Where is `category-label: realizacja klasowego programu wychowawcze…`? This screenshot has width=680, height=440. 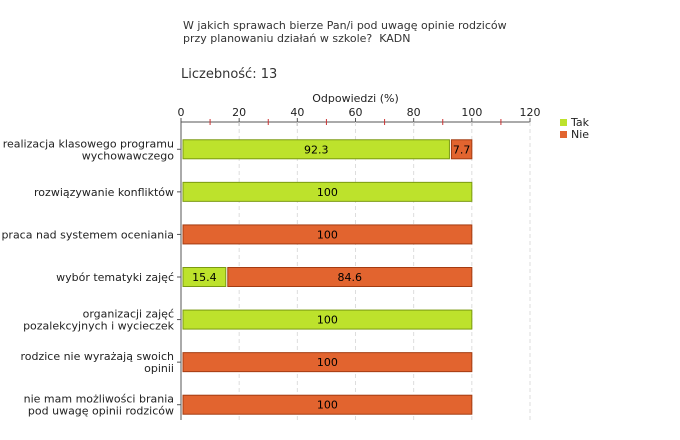 category-label: realizacja klasowego programu wychowawcze… is located at coordinates (89, 149).